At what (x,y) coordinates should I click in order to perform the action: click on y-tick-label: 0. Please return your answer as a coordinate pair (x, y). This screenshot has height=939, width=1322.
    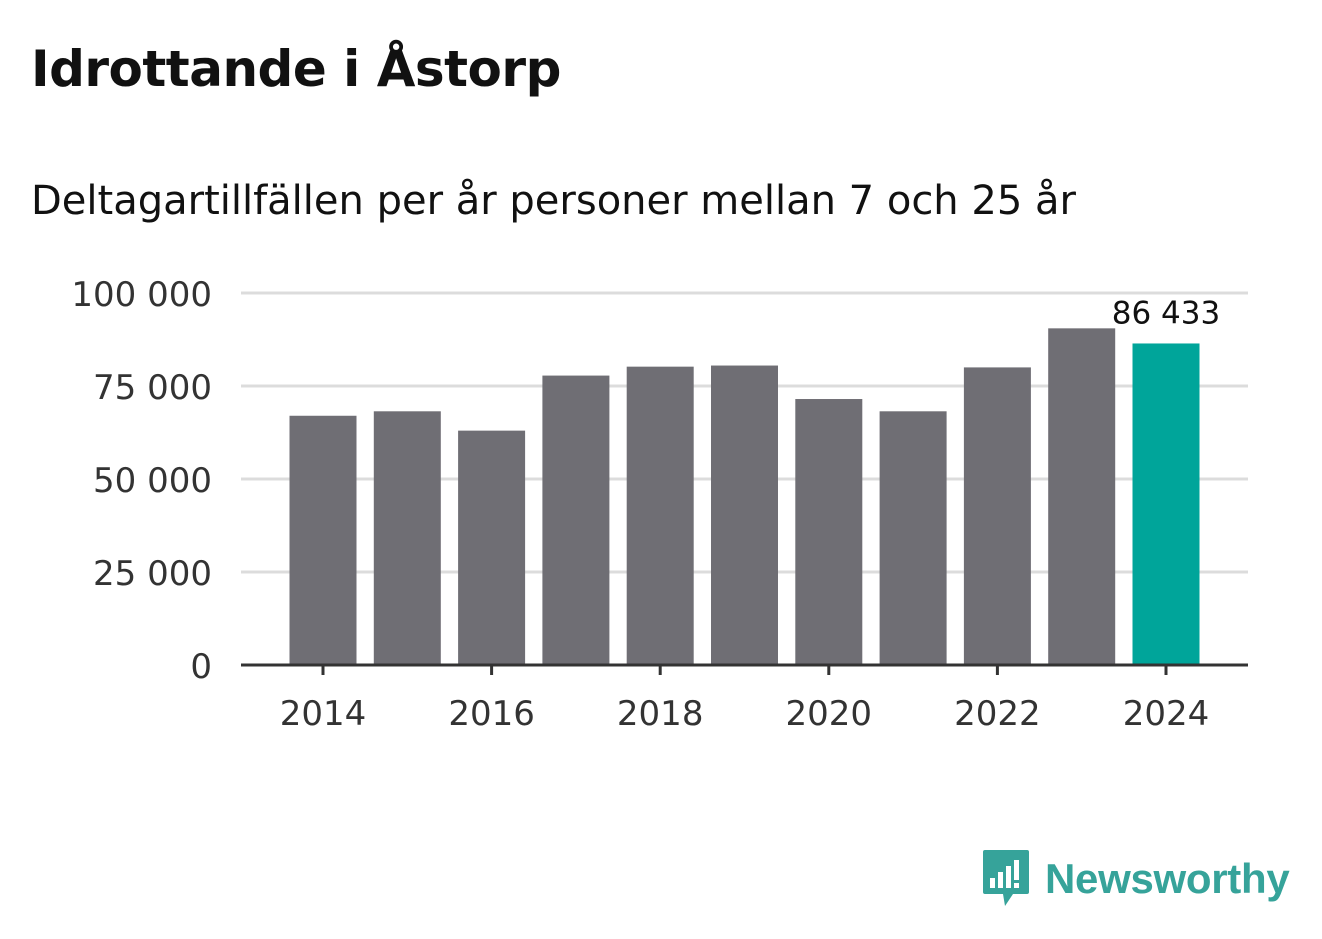
    Looking at the image, I should click on (201, 667).